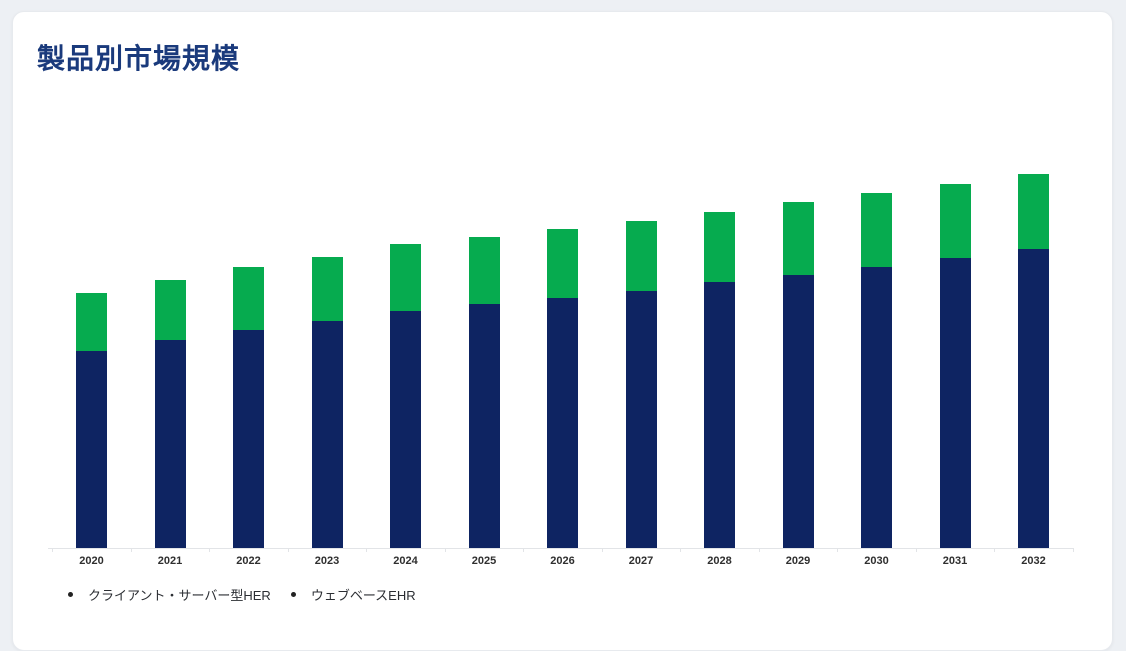 Image resolution: width=1126 pixels, height=651 pixels. I want to click on bar-2029, so click(798, 375).